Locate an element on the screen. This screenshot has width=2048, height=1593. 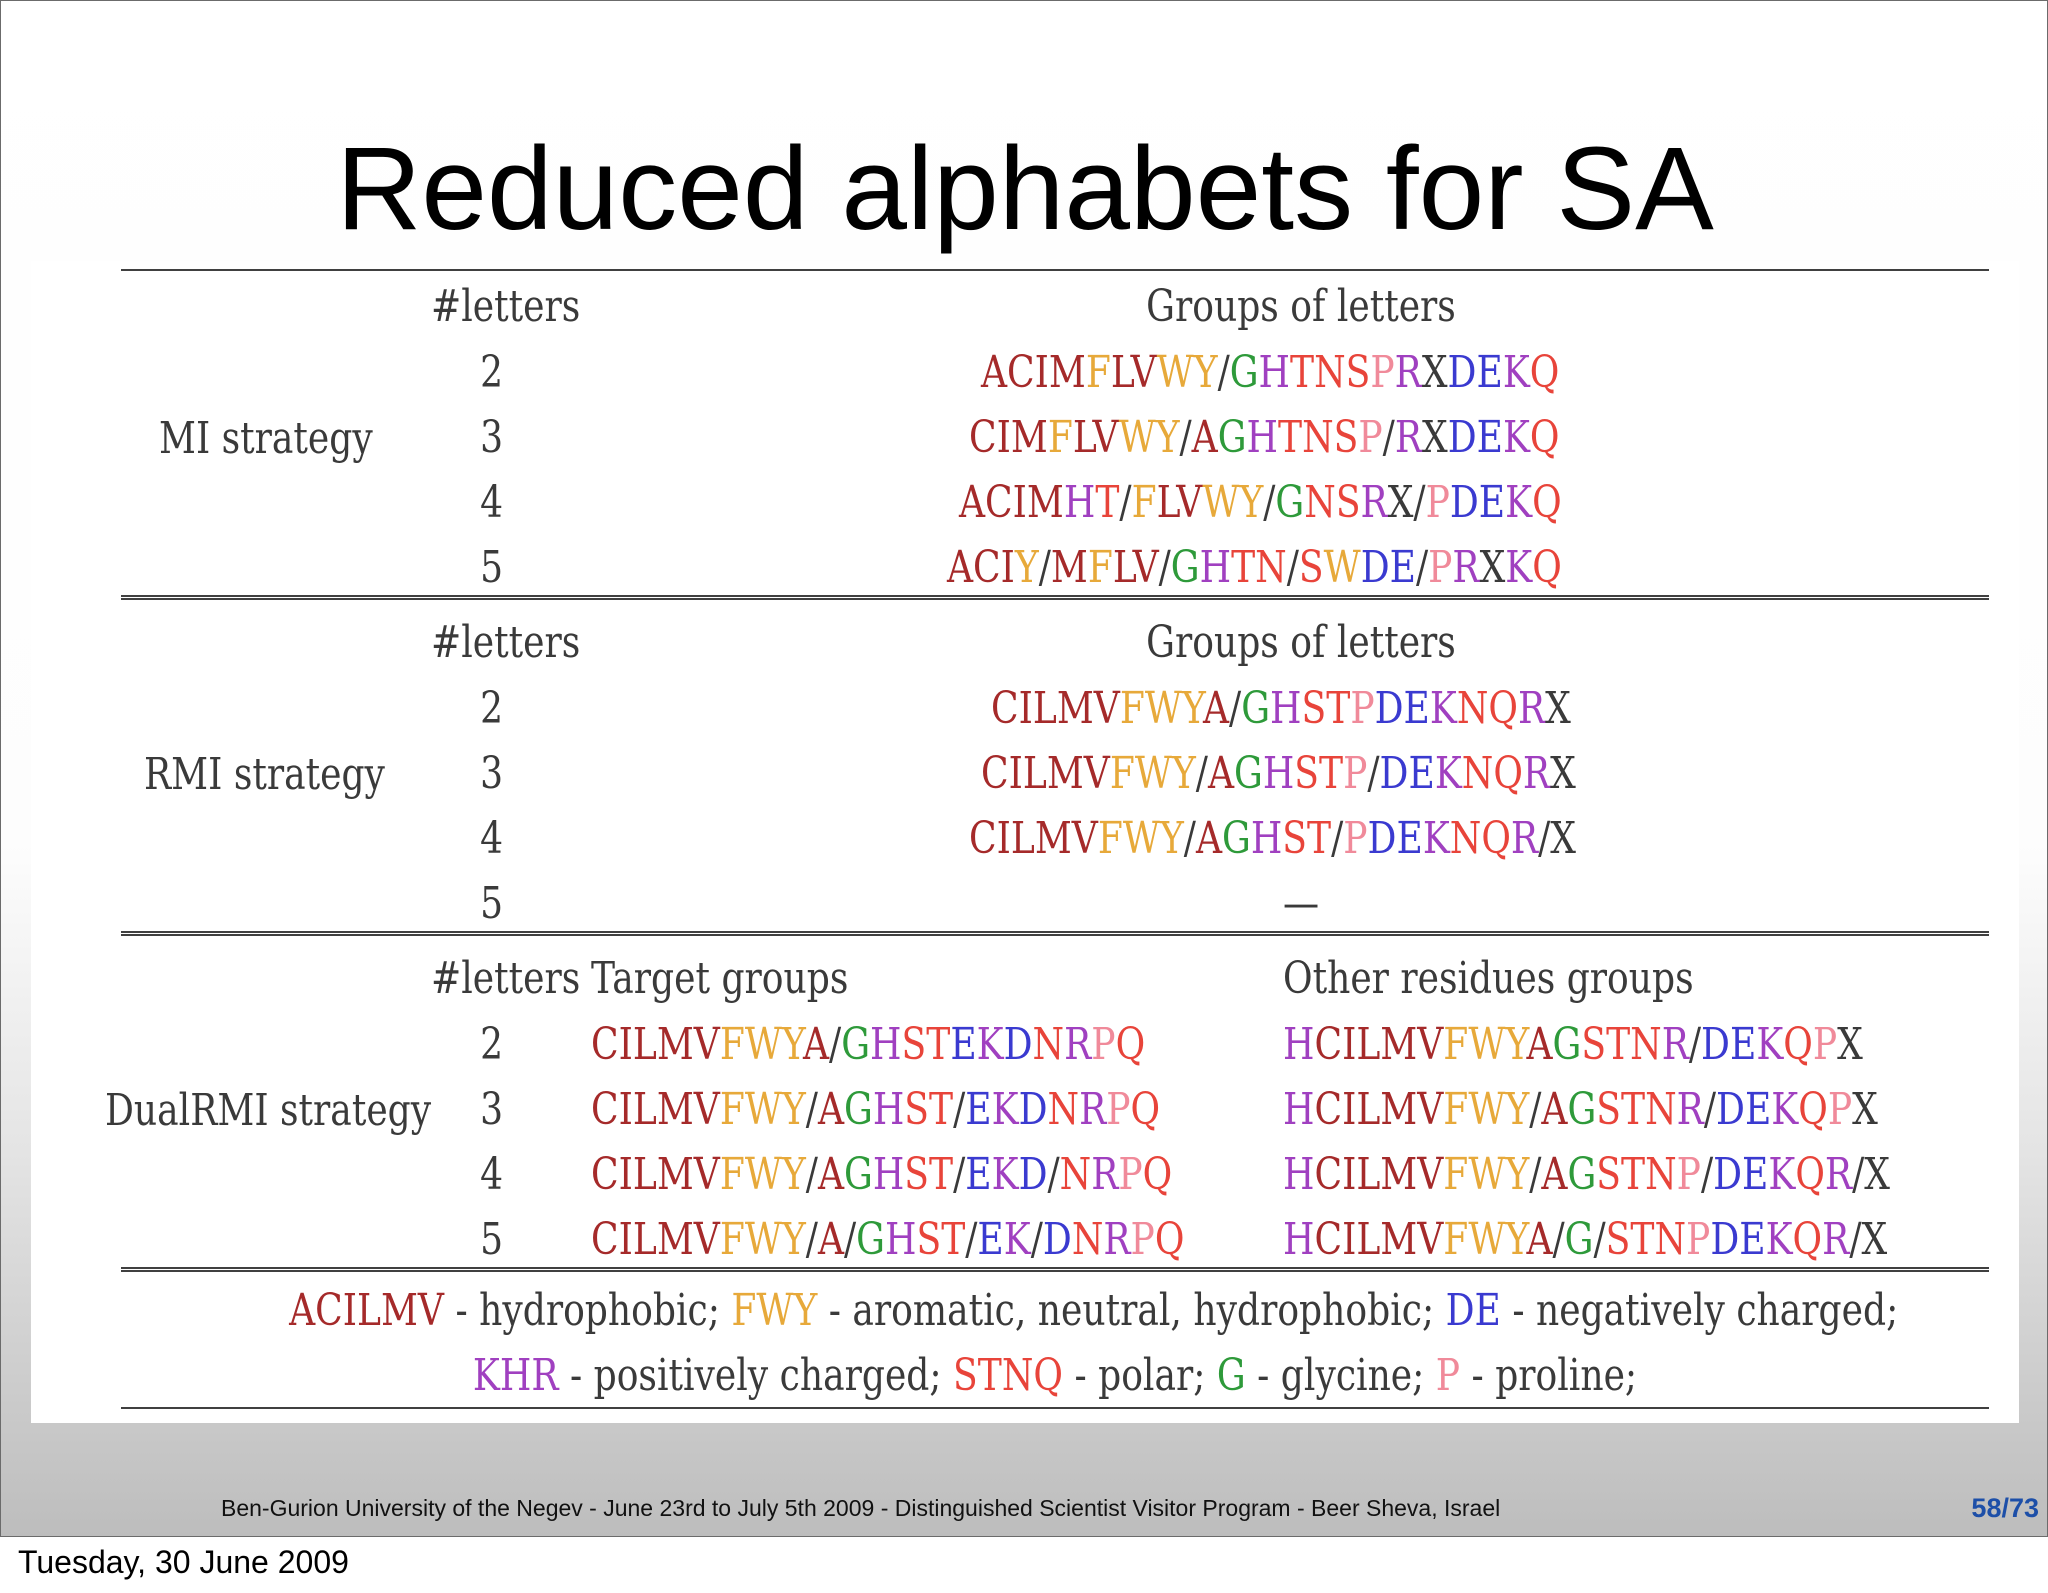
slide-title: Reduced alphabets for SA is located at coordinates (1025, 189).